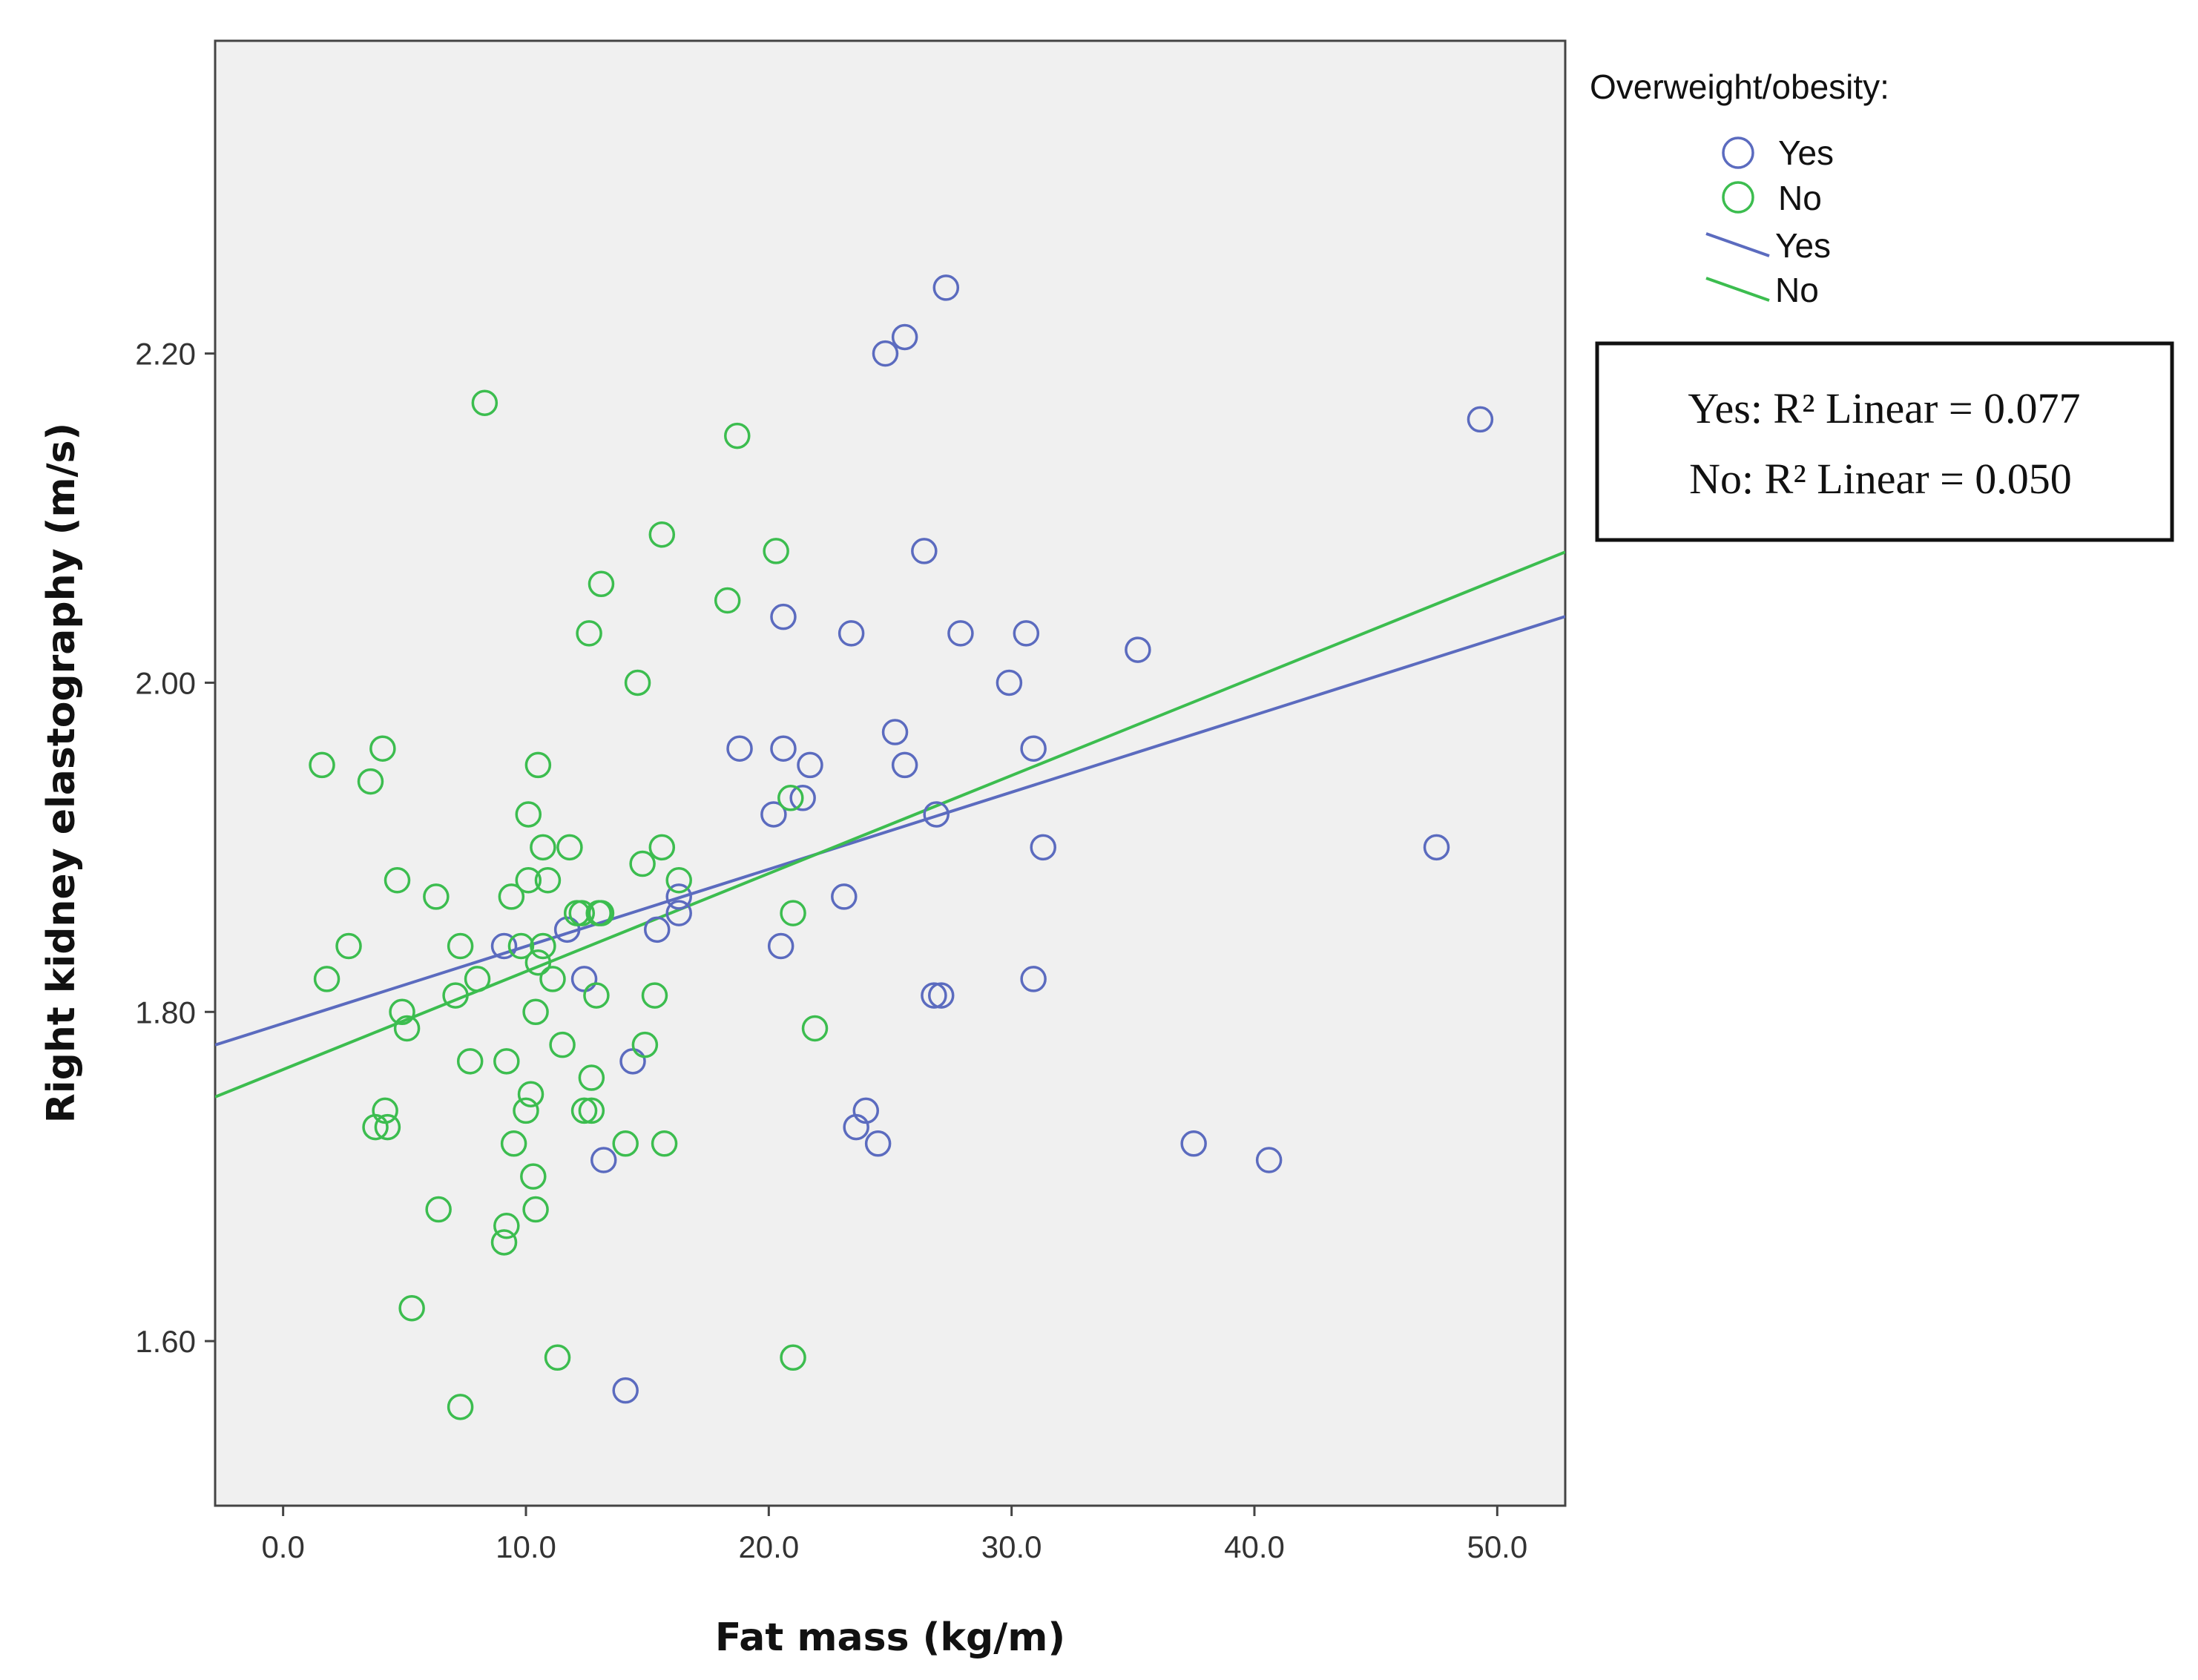 The height and width of the screenshot is (1680, 2198). I want to click on x-axis-title: Fat mass (kg/m), so click(890, 1638).